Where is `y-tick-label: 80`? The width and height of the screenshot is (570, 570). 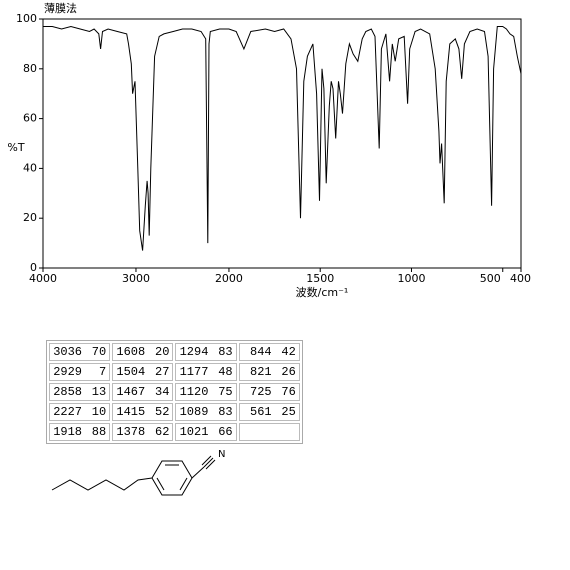 y-tick-label: 80 is located at coordinates (30, 68).